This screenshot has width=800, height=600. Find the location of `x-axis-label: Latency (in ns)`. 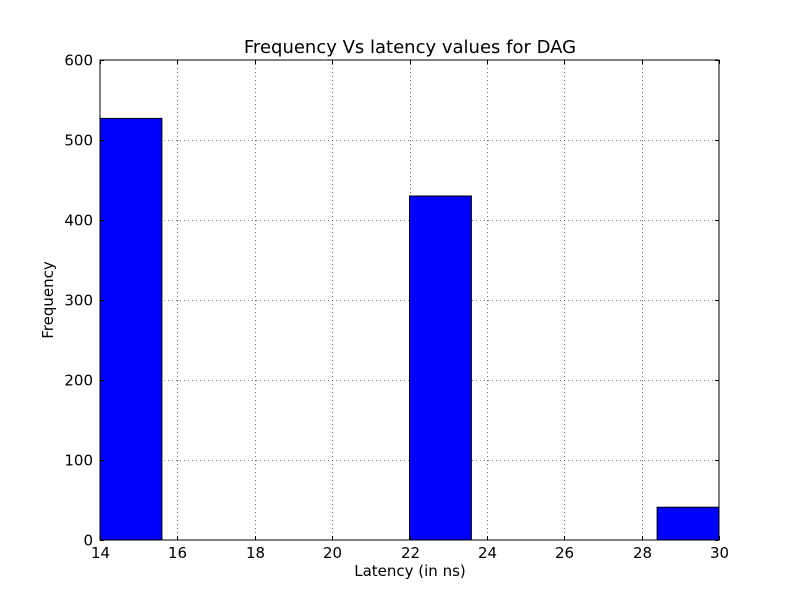

x-axis-label: Latency (in ns) is located at coordinates (410, 571).